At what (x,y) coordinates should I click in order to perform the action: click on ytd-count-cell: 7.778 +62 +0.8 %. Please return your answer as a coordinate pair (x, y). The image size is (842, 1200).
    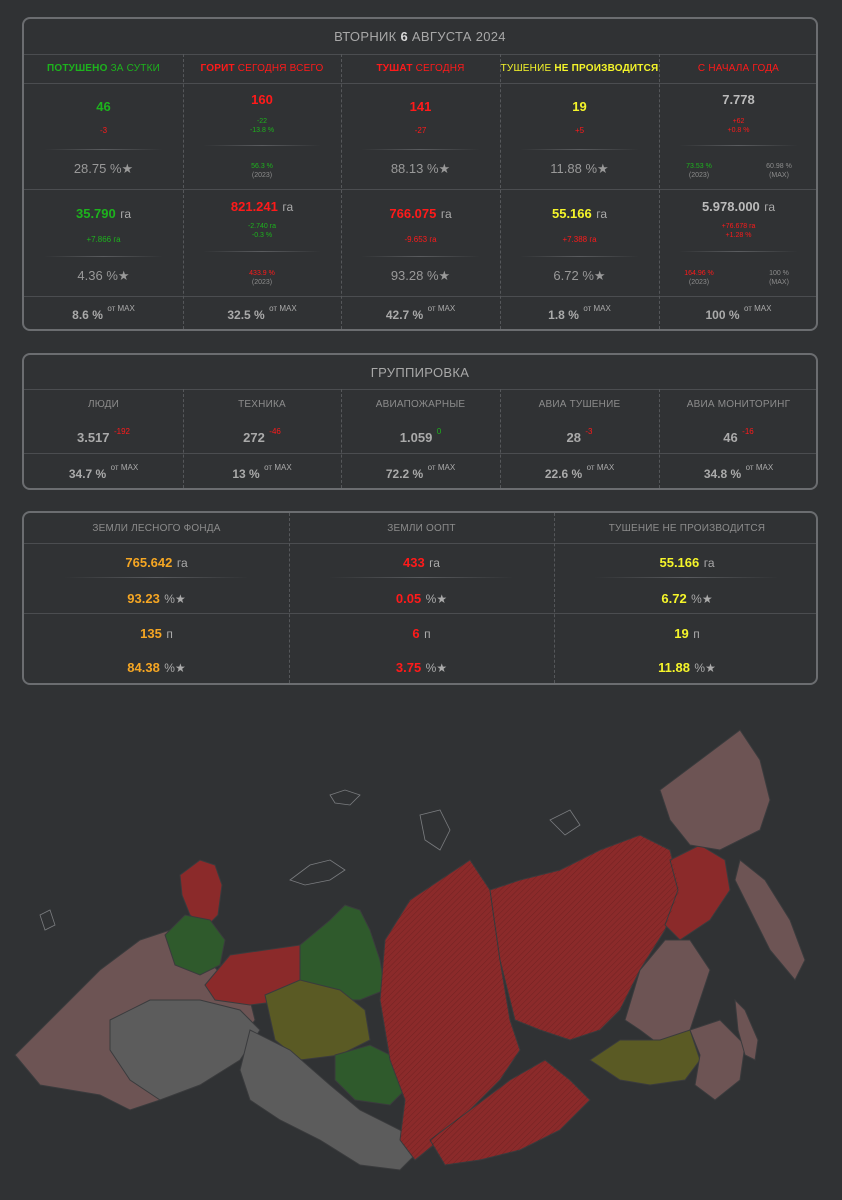
    Looking at the image, I should click on (738, 113).